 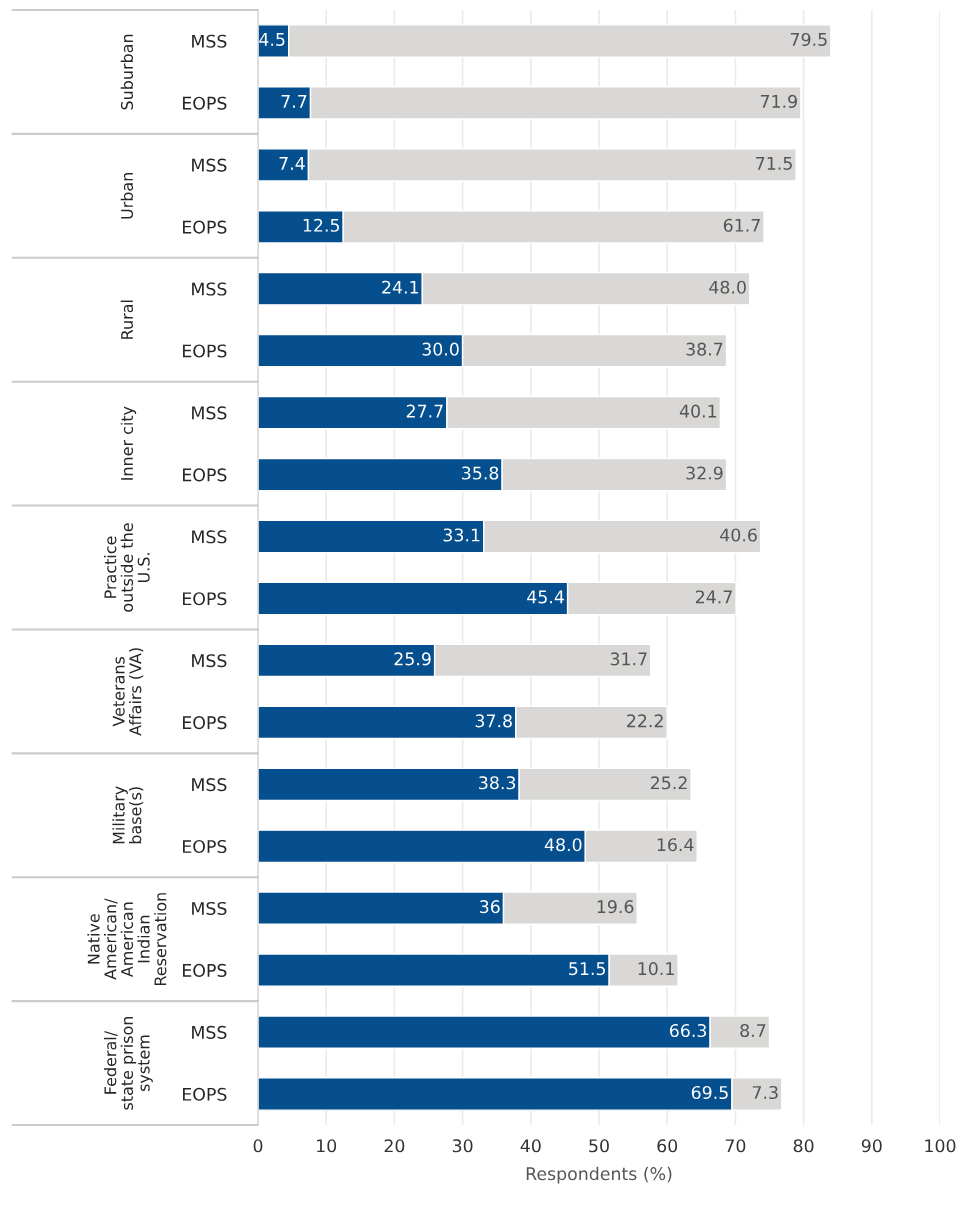 I want to click on data-label: 66.3, so click(x=688, y=1030).